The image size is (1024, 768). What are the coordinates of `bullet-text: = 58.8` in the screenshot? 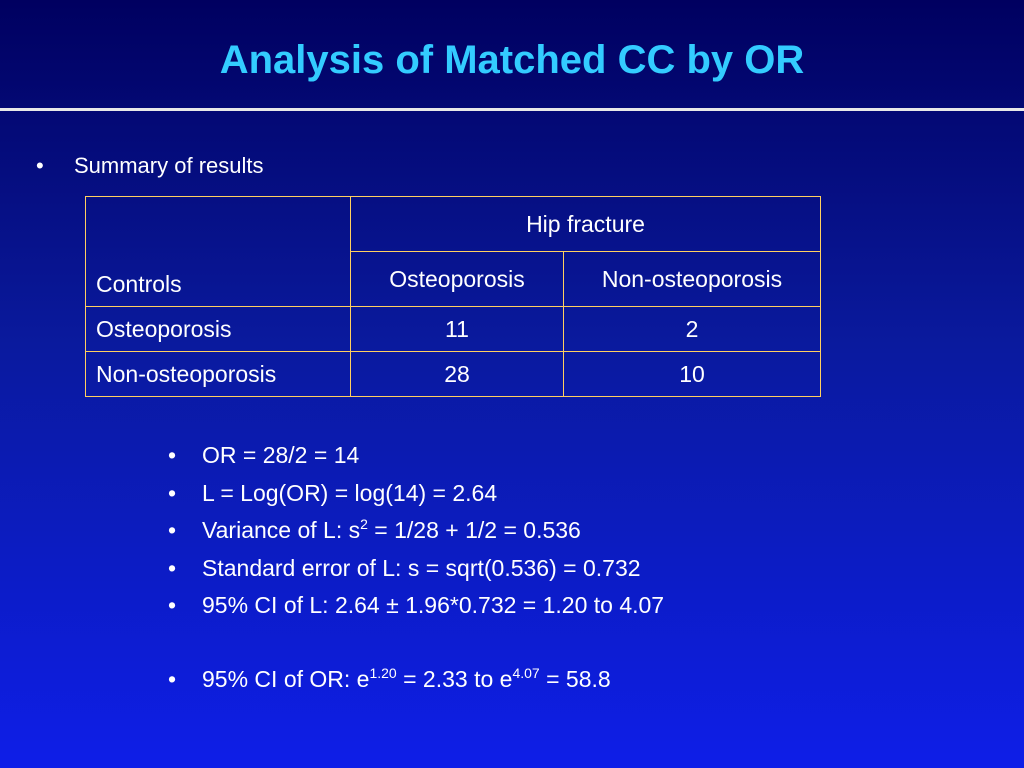 It's located at (575, 678).